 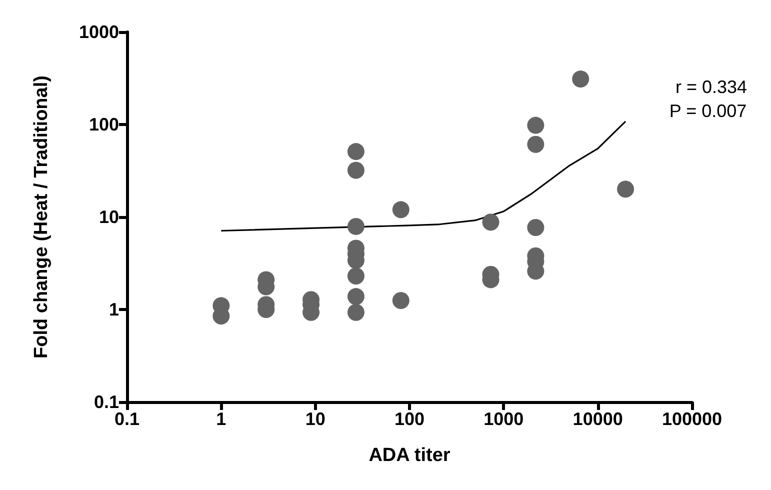 What do you see at coordinates (504, 419) in the screenshot?
I see `x-tick-label: 1000` at bounding box center [504, 419].